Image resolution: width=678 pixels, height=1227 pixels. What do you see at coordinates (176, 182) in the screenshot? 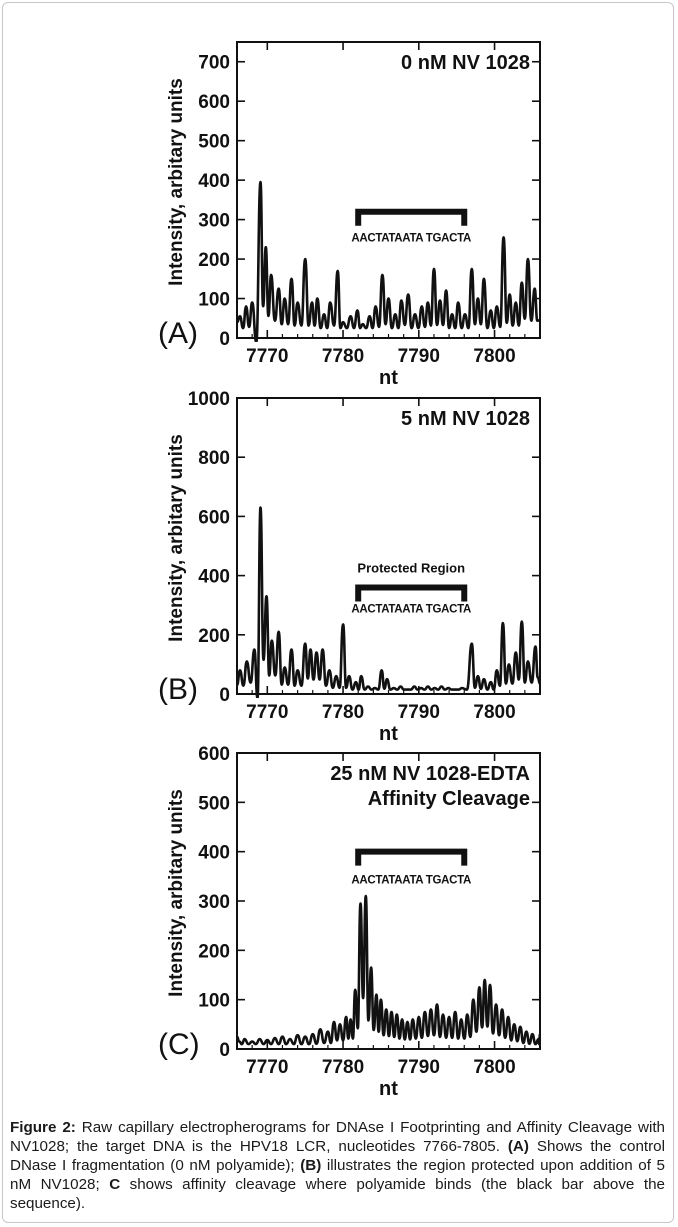
I see `panel-a-ylabel: Intensity, arbitary units` at bounding box center [176, 182].